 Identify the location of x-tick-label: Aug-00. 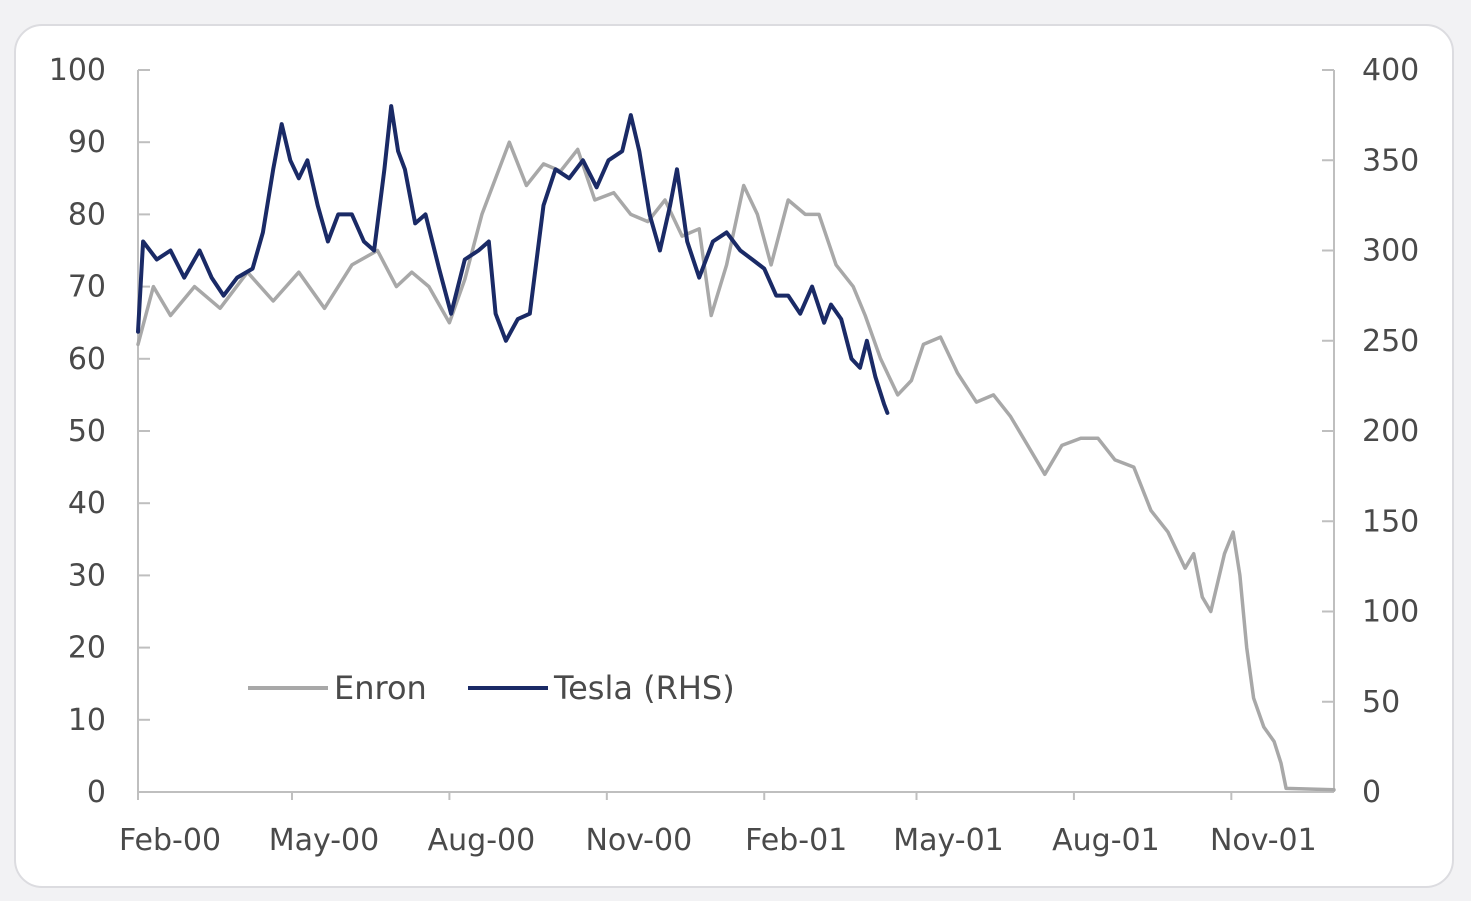
(482, 840).